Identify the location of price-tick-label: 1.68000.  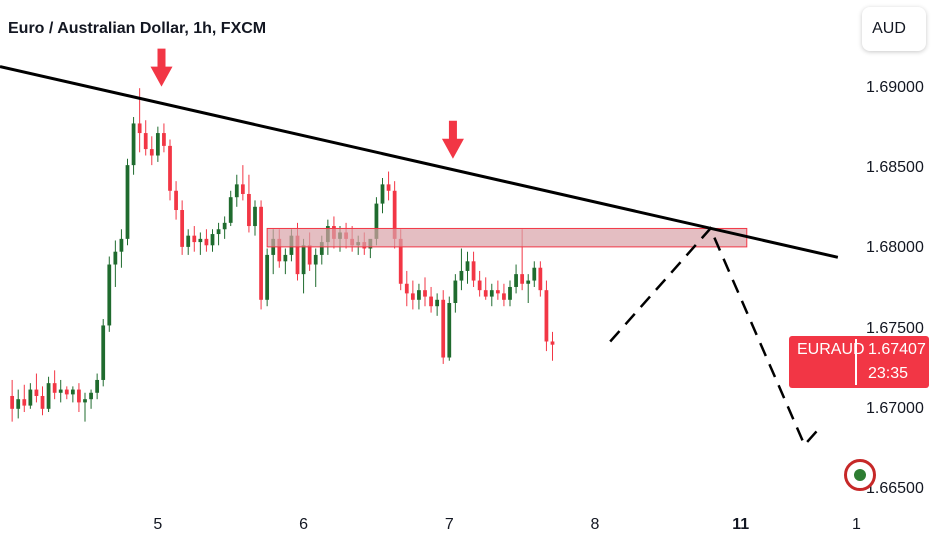
(895, 248).